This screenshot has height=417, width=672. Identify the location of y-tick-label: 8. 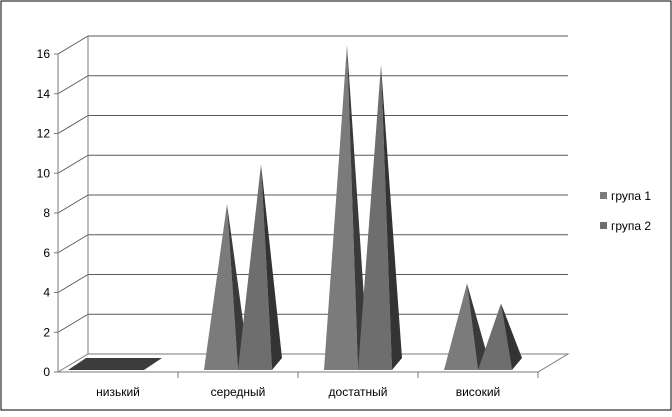
(46, 213).